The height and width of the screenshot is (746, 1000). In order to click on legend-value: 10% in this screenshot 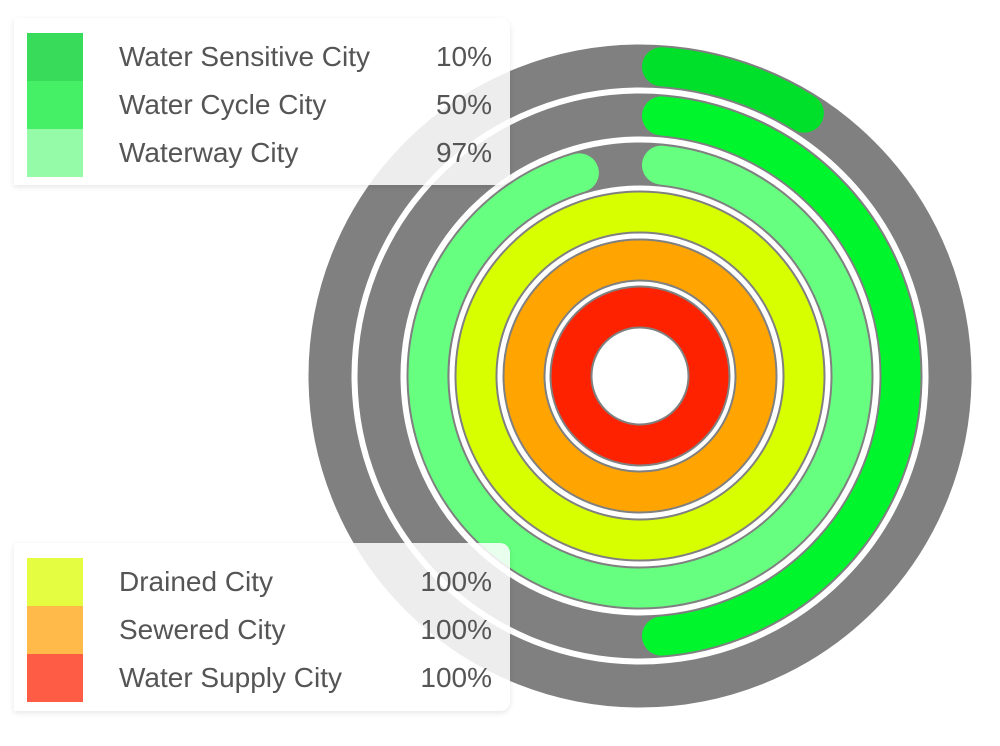, I will do `click(463, 56)`.